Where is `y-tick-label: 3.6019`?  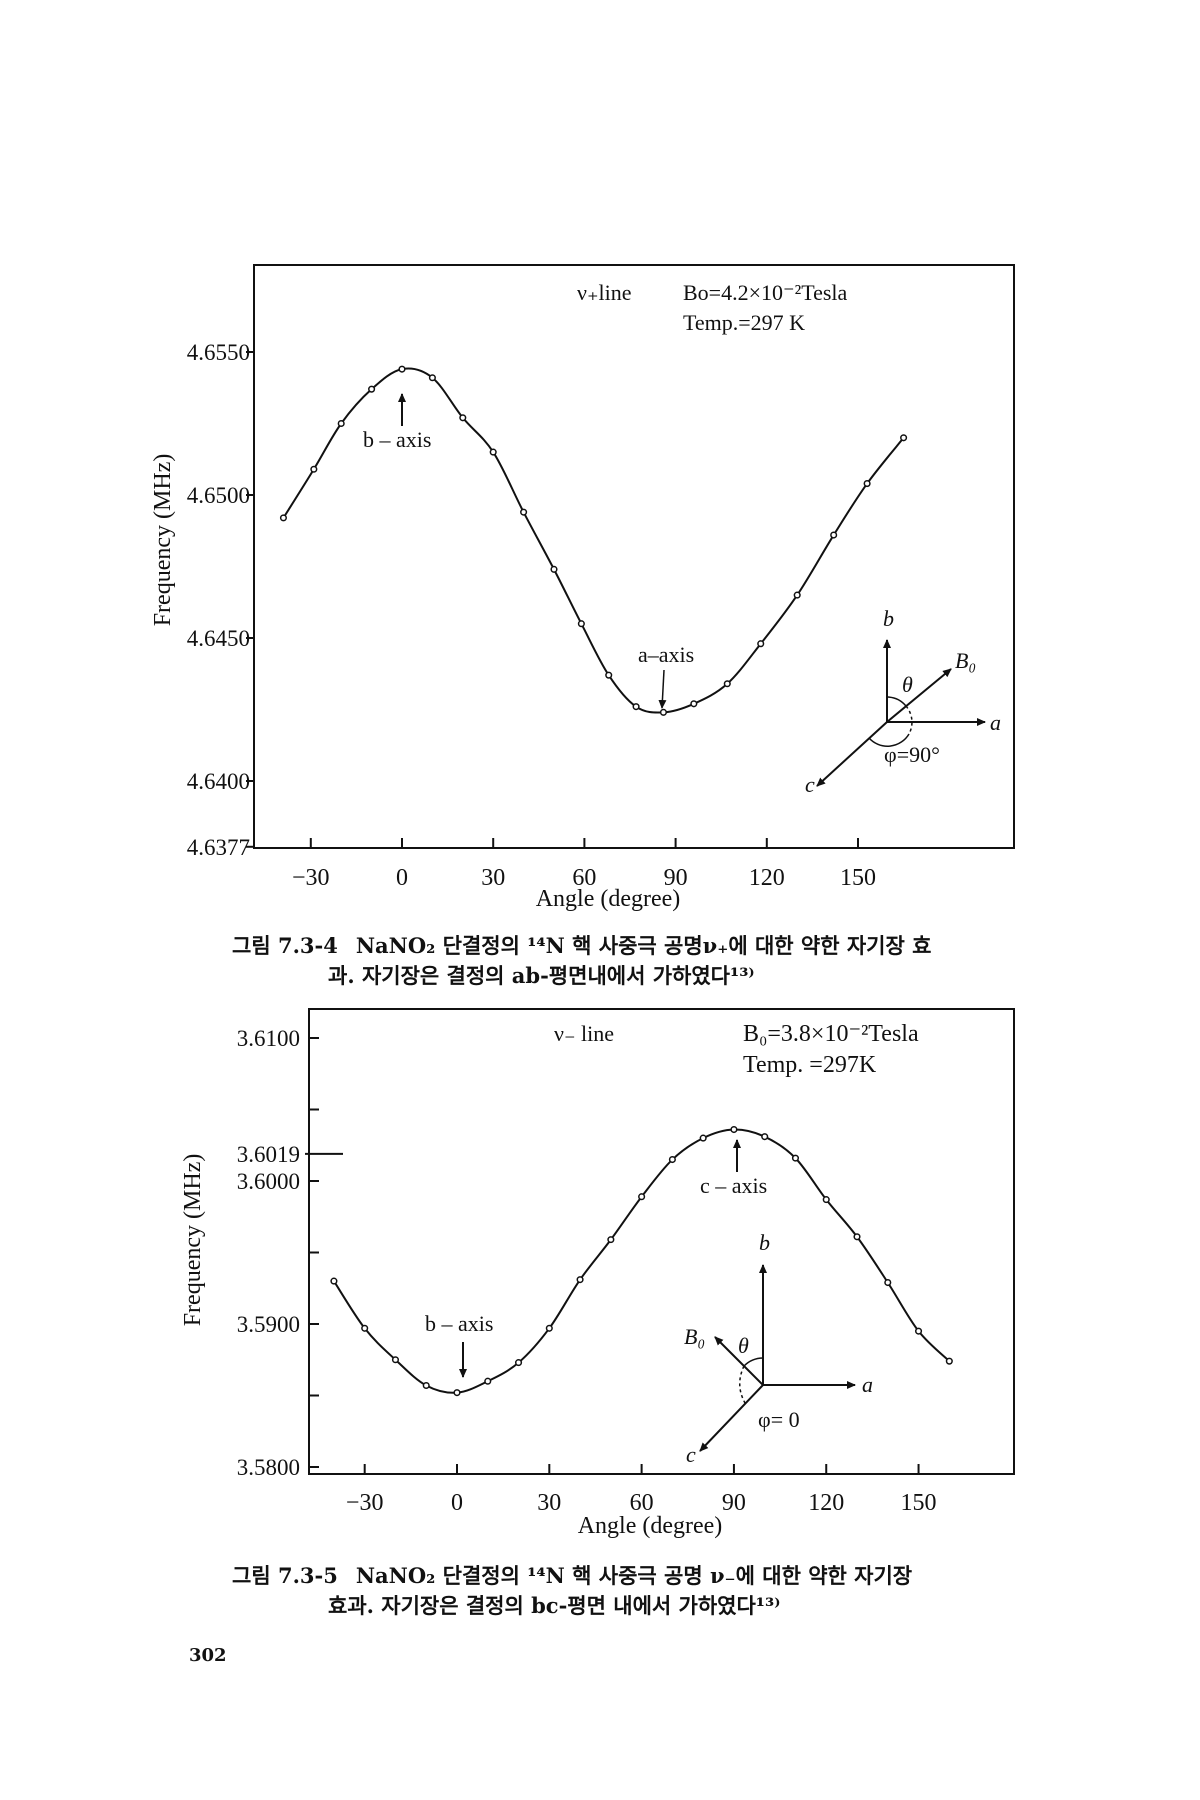 y-tick-label: 3.6019 is located at coordinates (268, 1154).